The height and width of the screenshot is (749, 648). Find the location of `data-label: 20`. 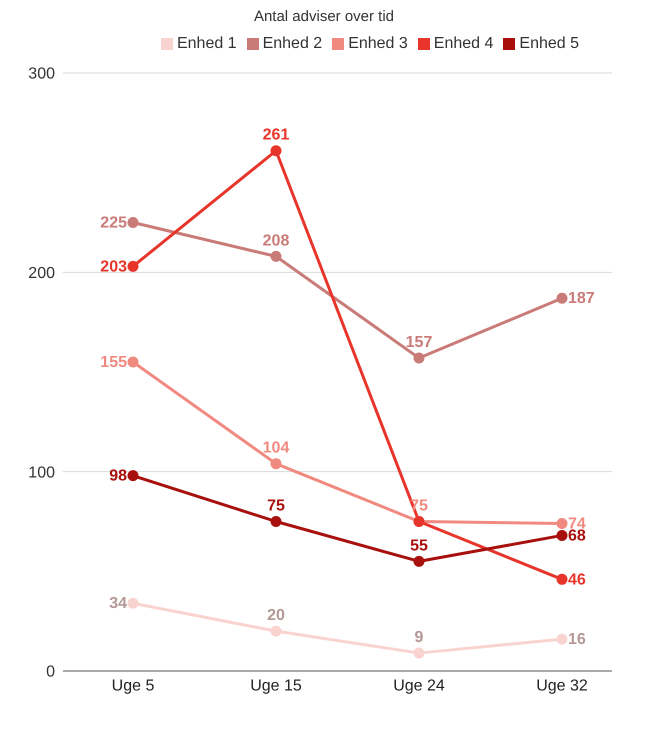

data-label: 20 is located at coordinates (276, 615).